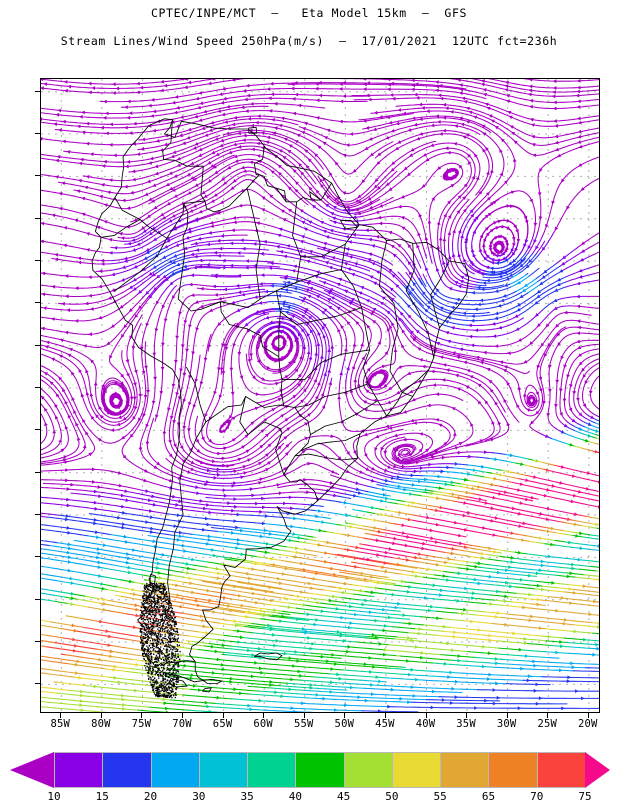 The width and height of the screenshot is (618, 803). Describe the element at coordinates (54, 796) in the screenshot. I see `colorbar-tick-label: 10` at that location.